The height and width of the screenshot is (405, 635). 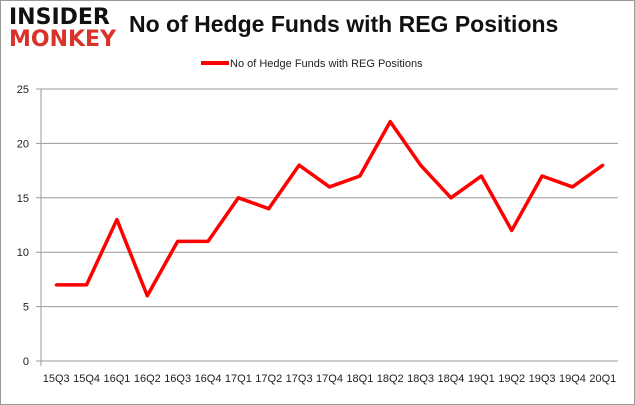 I want to click on y-tick-label: 20, so click(x=23, y=144).